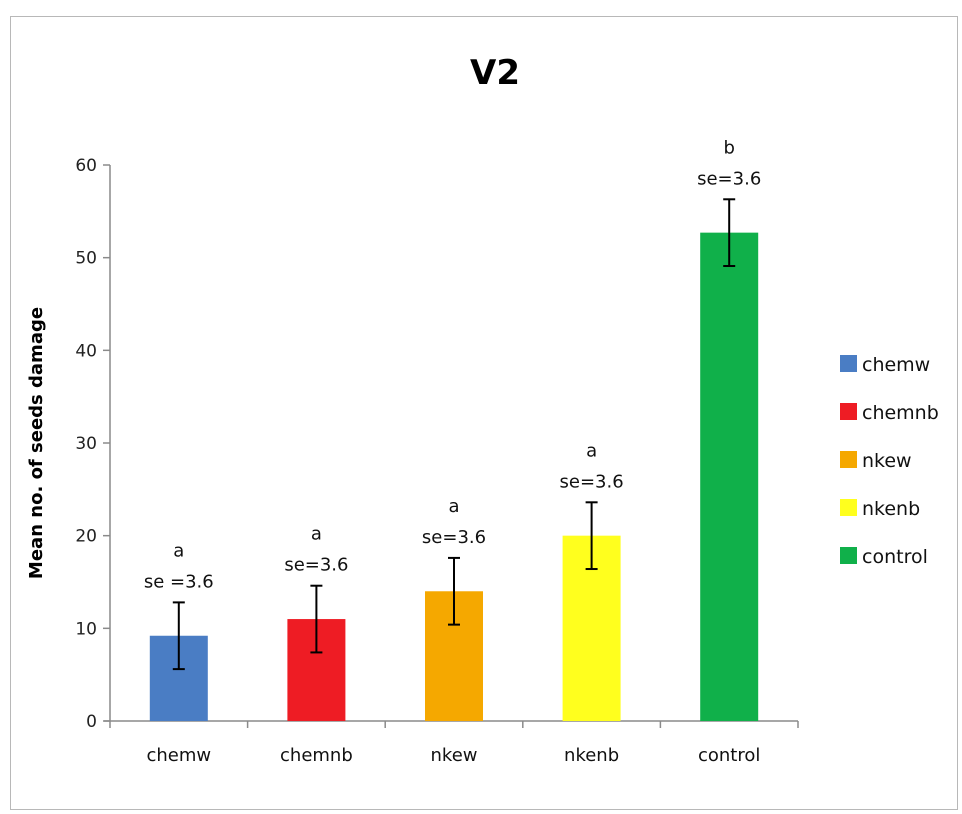  What do you see at coordinates (86, 444) in the screenshot?
I see `y-tick-label: 30` at bounding box center [86, 444].